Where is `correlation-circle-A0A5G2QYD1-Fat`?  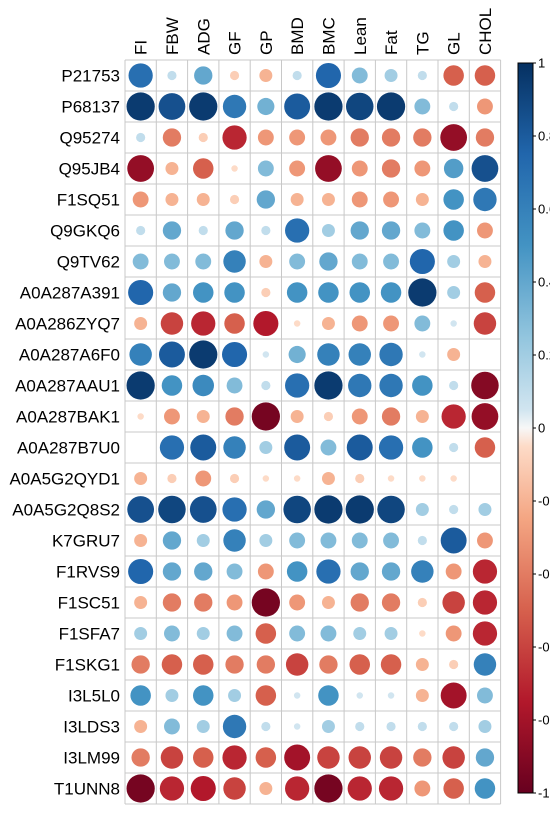
correlation-circle-A0A5G2QYD1-Fat is located at coordinates (391, 478).